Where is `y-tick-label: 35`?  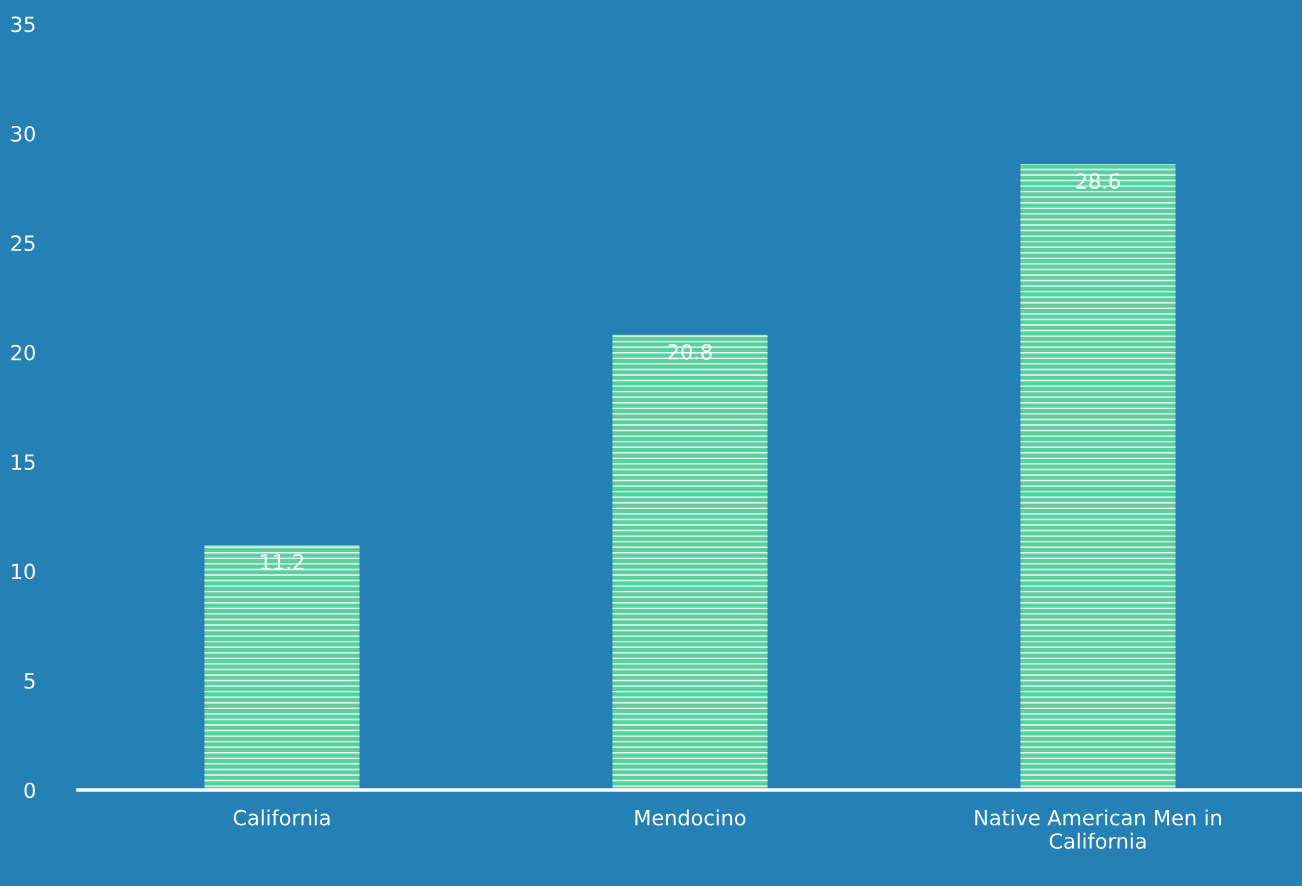 y-tick-label: 35 is located at coordinates (23, 24).